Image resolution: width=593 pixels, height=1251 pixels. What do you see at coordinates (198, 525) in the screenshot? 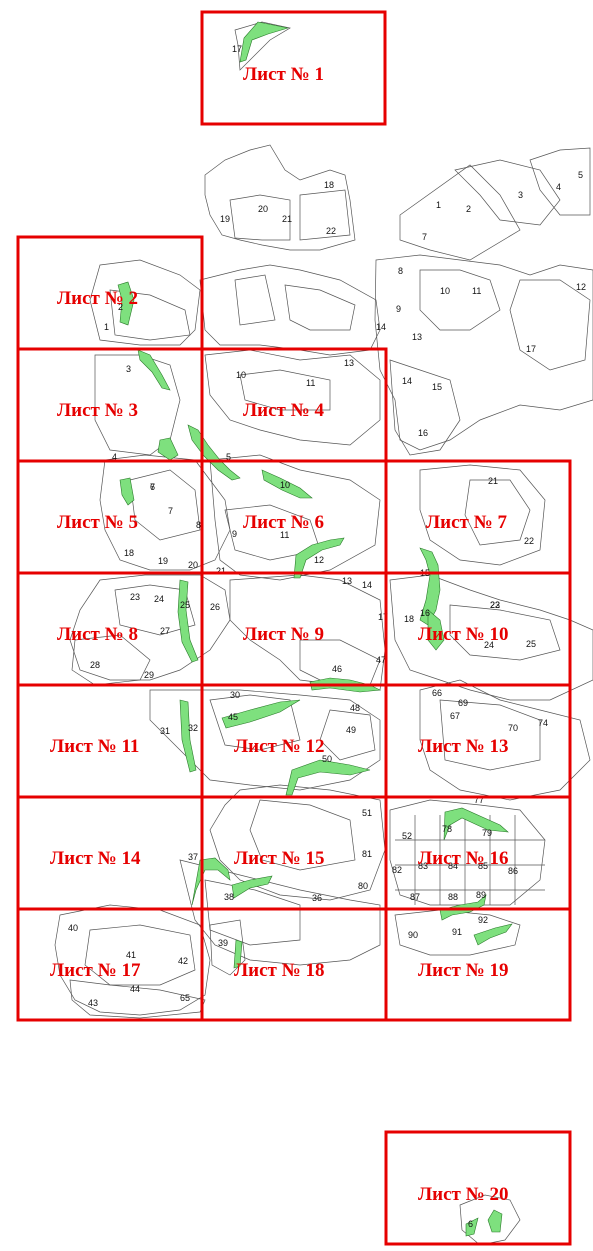
I see `plot-number: 8` at bounding box center [198, 525].